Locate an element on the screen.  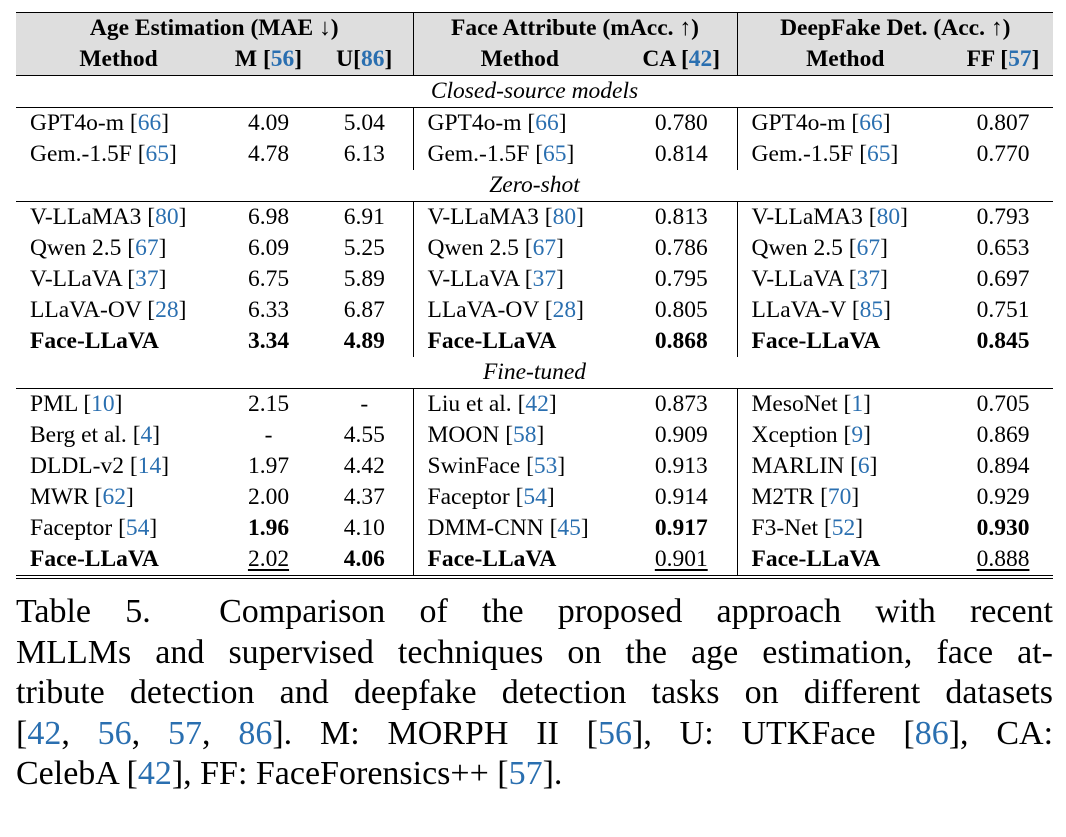
method-name: MWR is located at coordinates (59, 497).